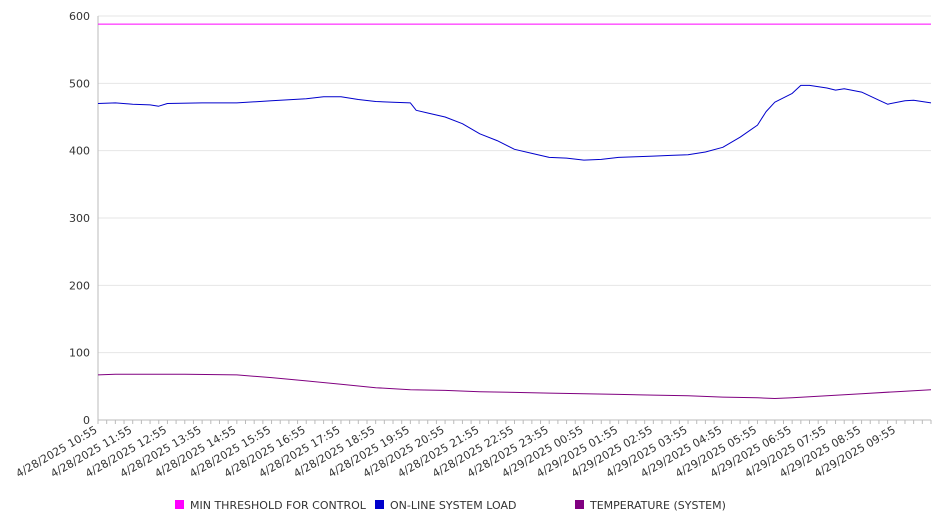 Image resolution: width=946 pixels, height=526 pixels. I want to click on y-tick-label: 0, so click(86, 420).